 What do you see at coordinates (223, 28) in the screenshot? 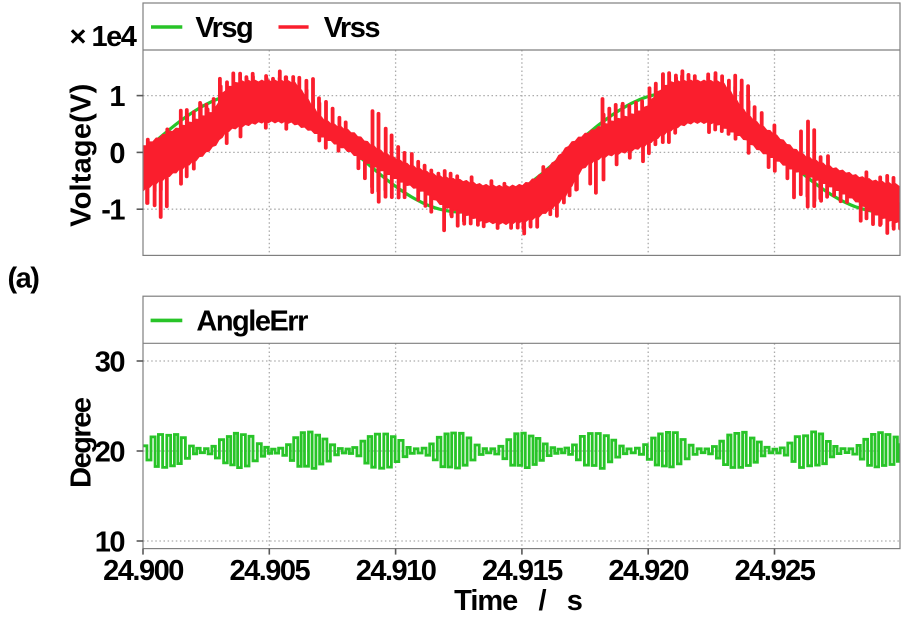
I see `svg-text: Vrsg` at bounding box center [223, 28].